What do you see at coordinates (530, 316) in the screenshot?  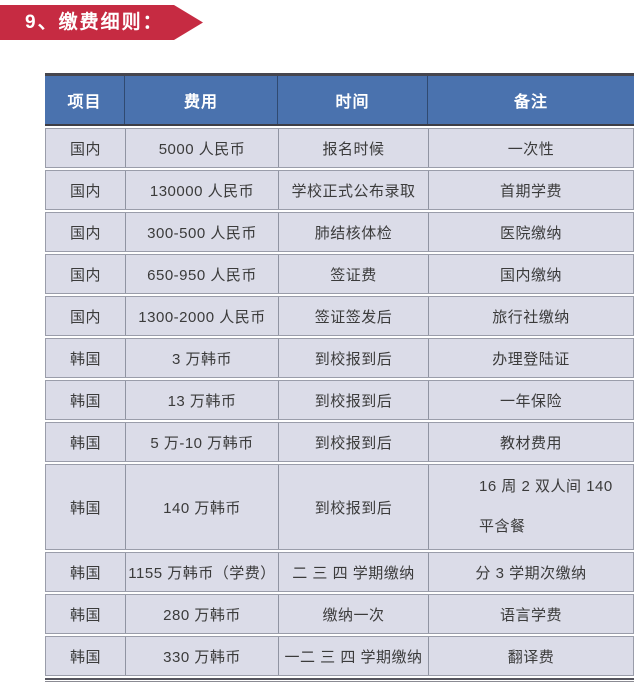 I see `cell-remark: 旅行社缴纳` at bounding box center [530, 316].